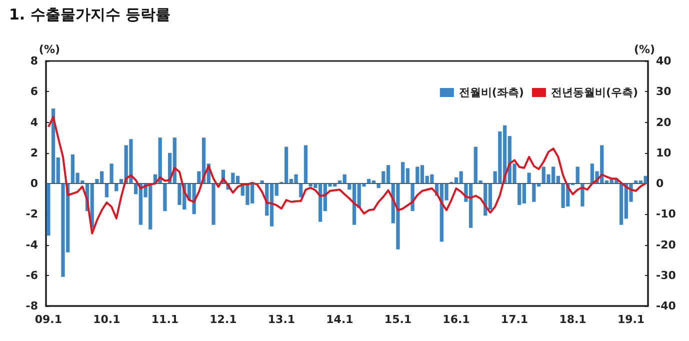 Image resolution: width=689 pixels, height=341 pixels. What do you see at coordinates (48, 319) in the screenshot?
I see `x-tick-label: 09.1` at bounding box center [48, 319].